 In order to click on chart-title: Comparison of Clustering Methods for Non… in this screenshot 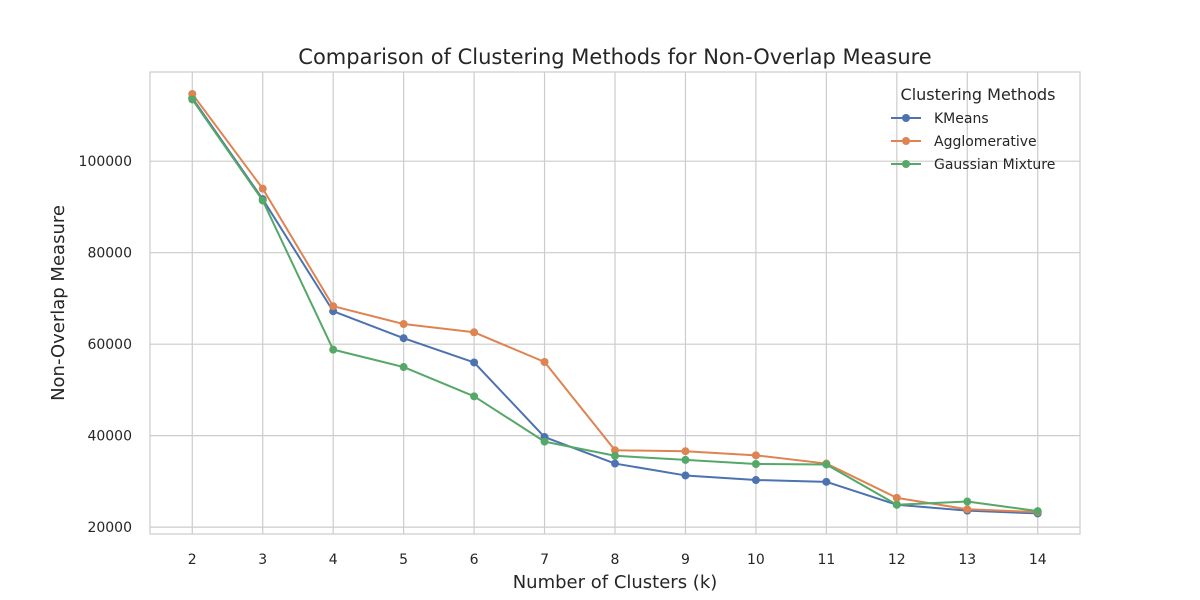, I will do `click(614, 57)`.